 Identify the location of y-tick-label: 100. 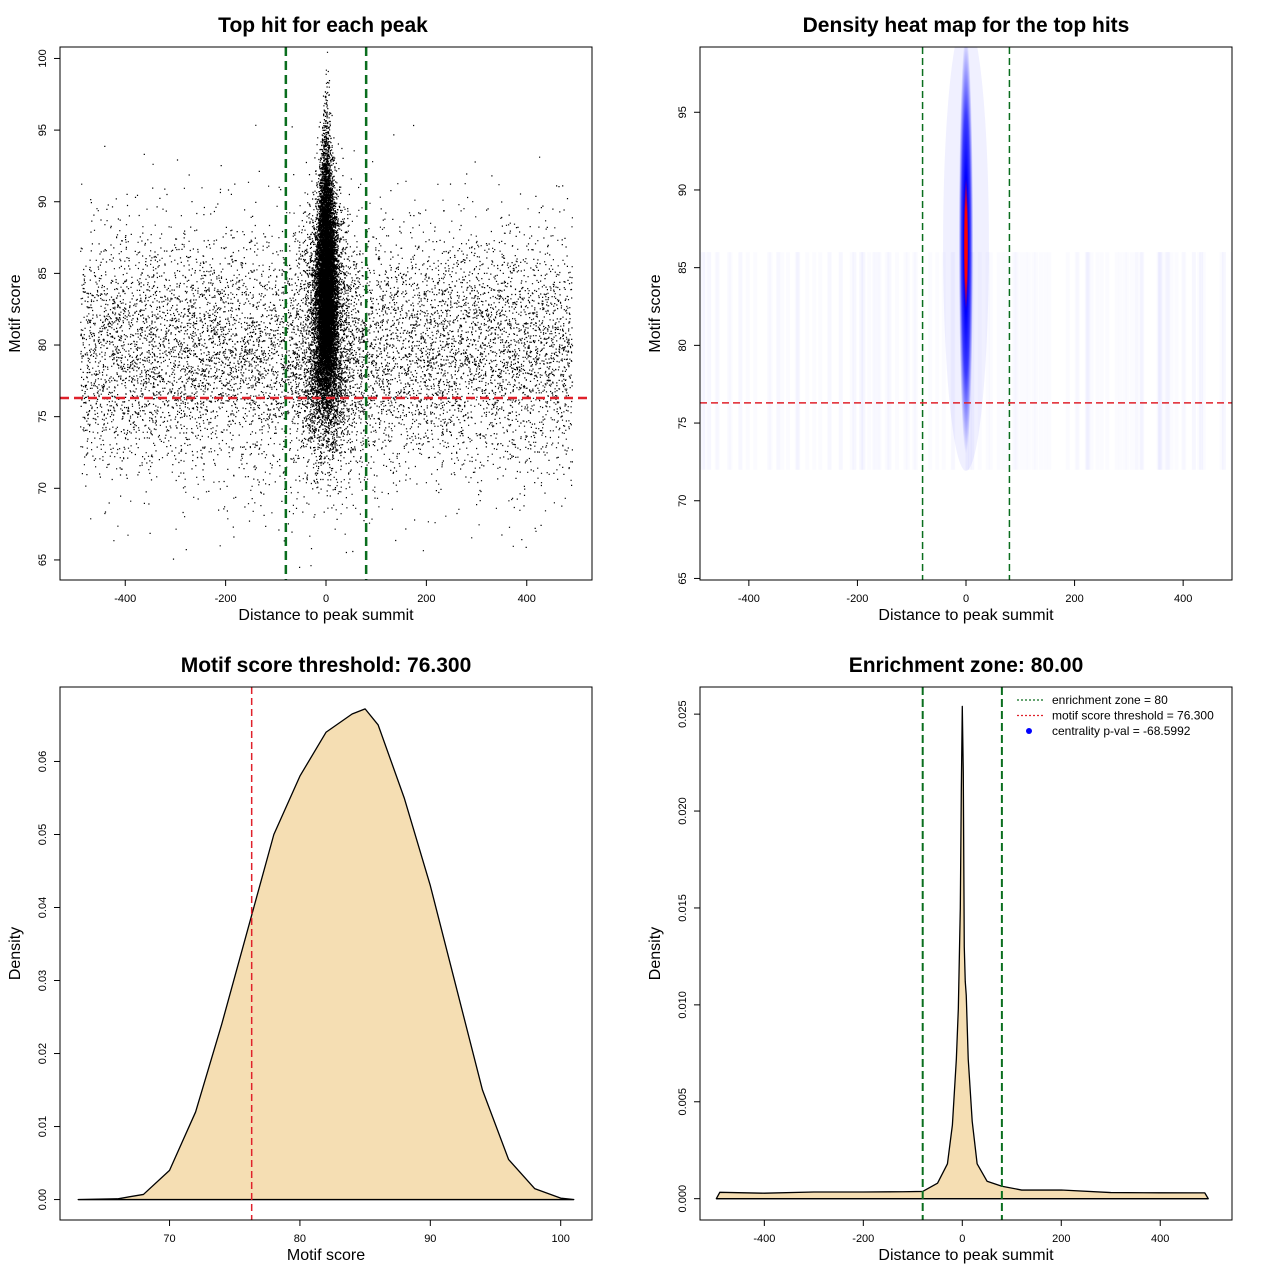
(43, 58).